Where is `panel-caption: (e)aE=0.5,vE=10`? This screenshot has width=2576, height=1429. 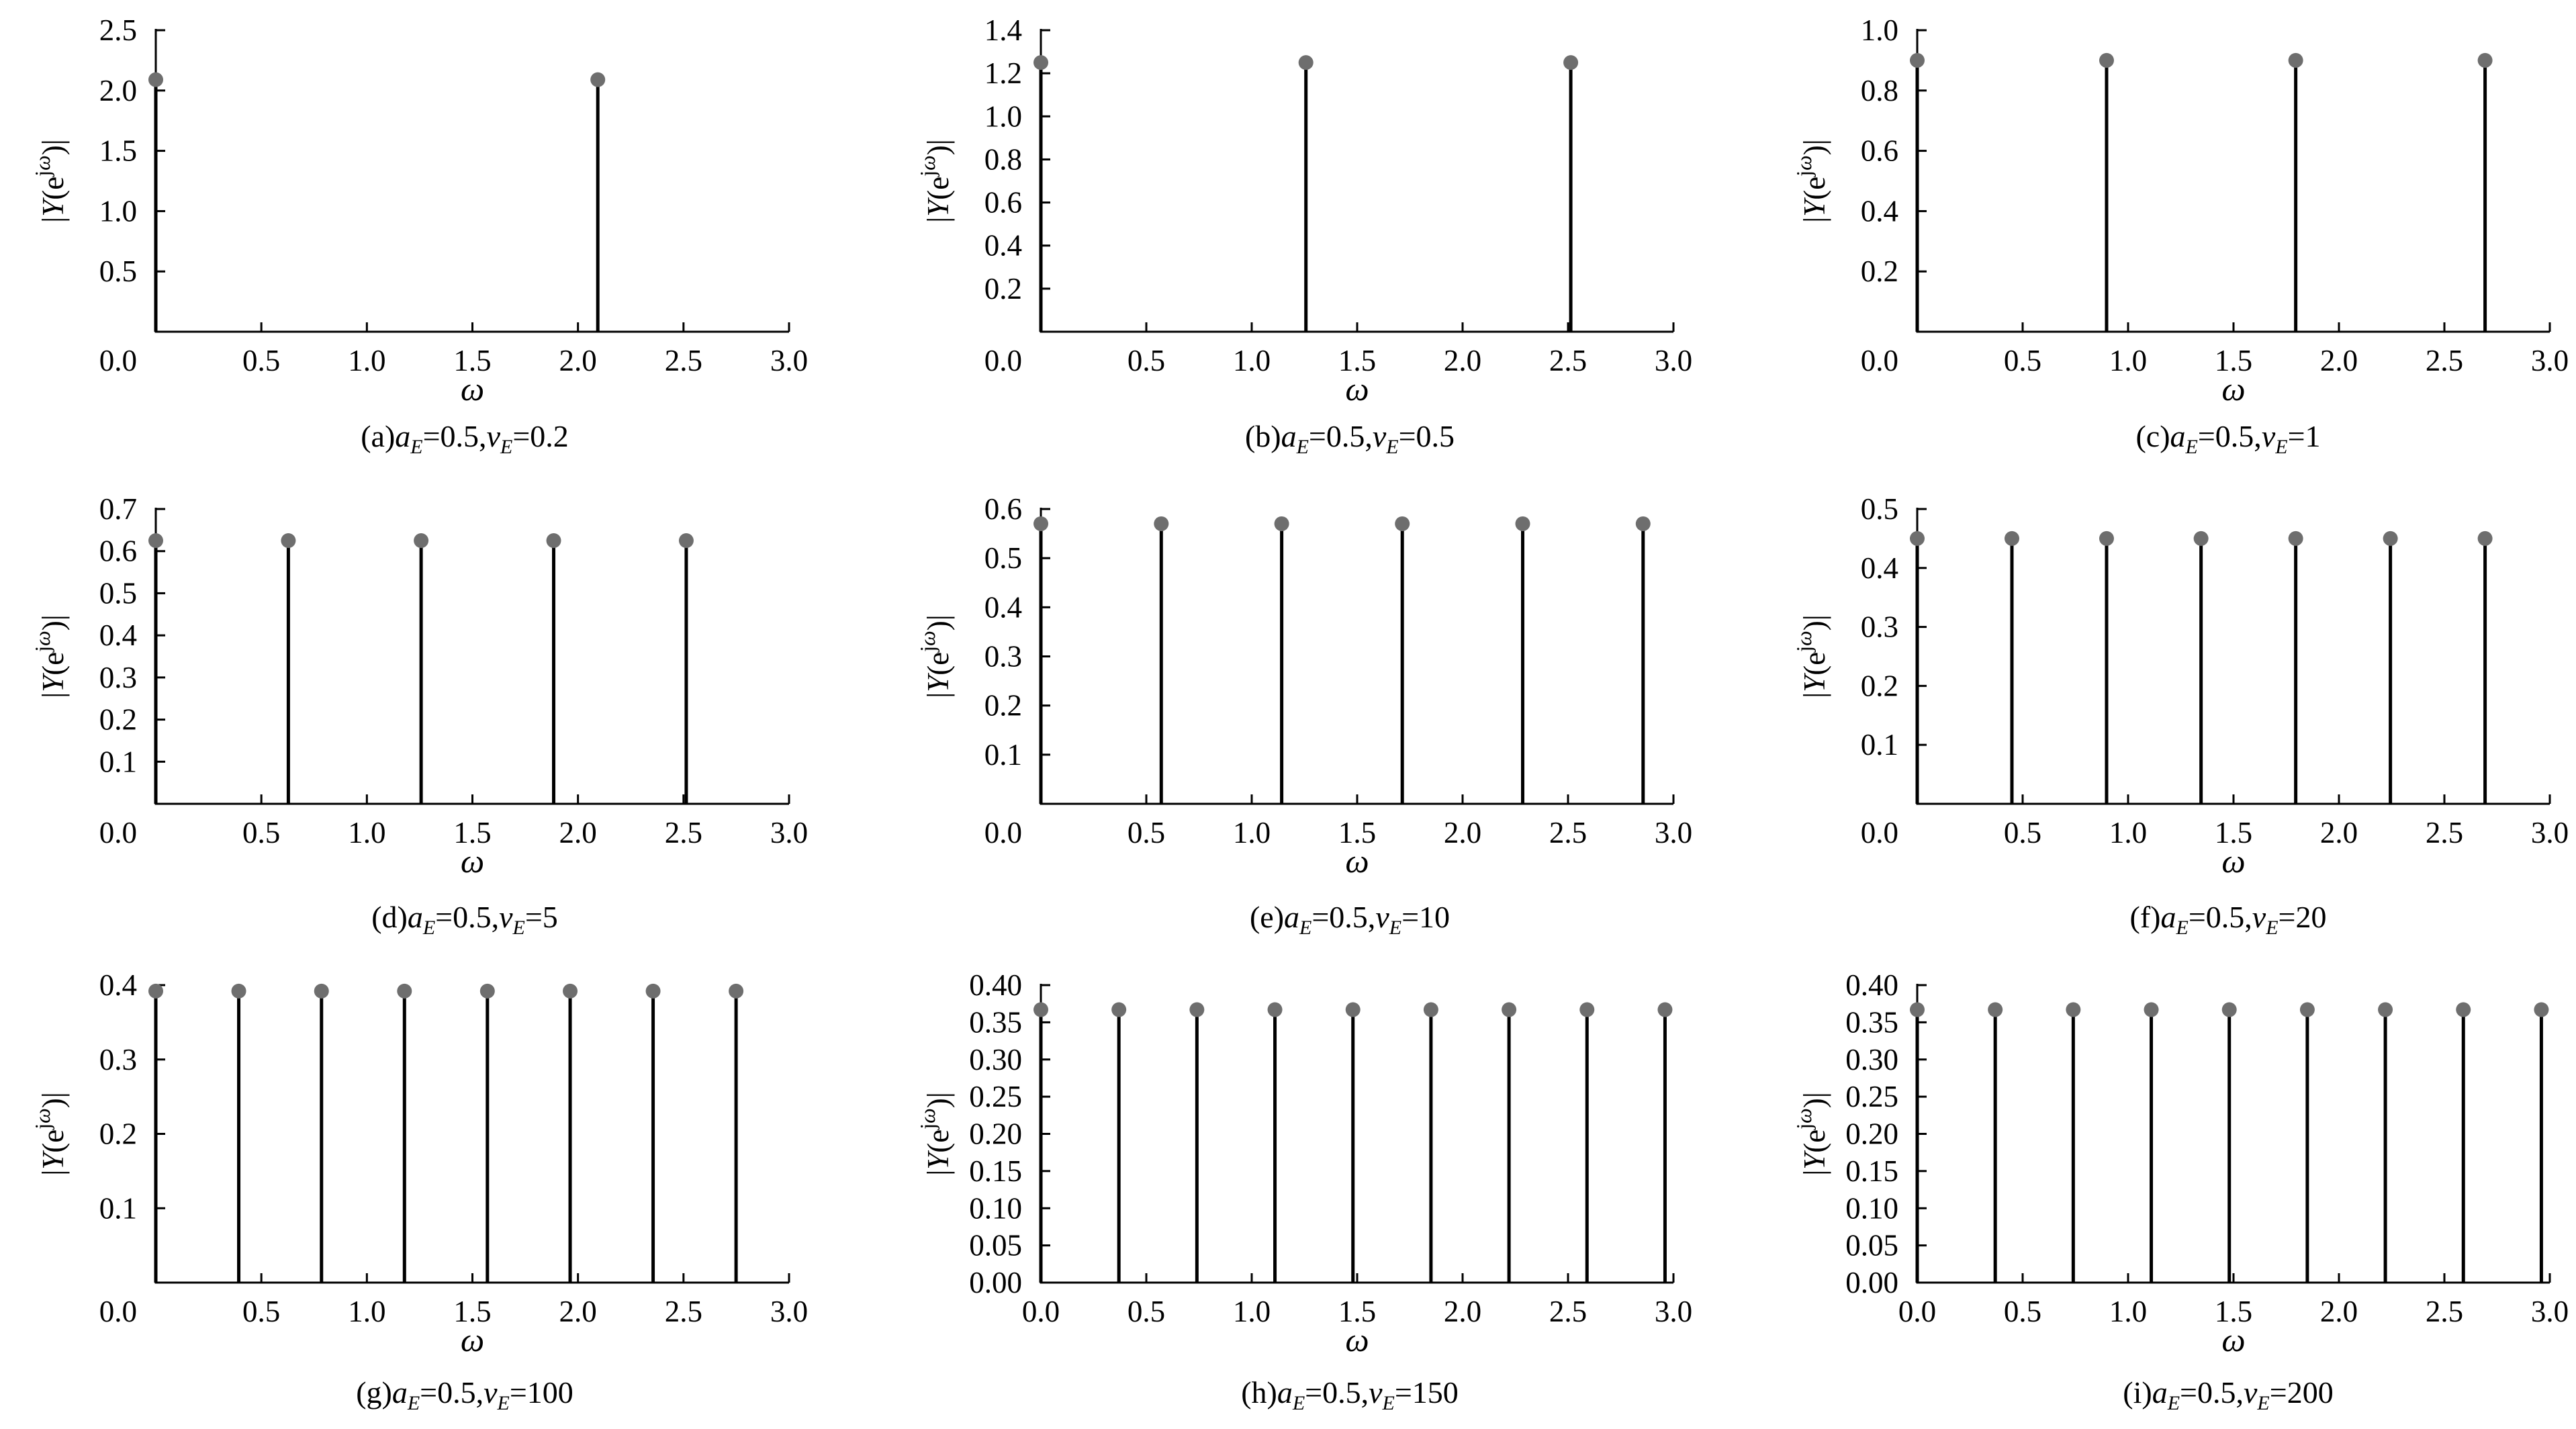
panel-caption: (e)aE=0.5,vE=10 is located at coordinates (1350, 920).